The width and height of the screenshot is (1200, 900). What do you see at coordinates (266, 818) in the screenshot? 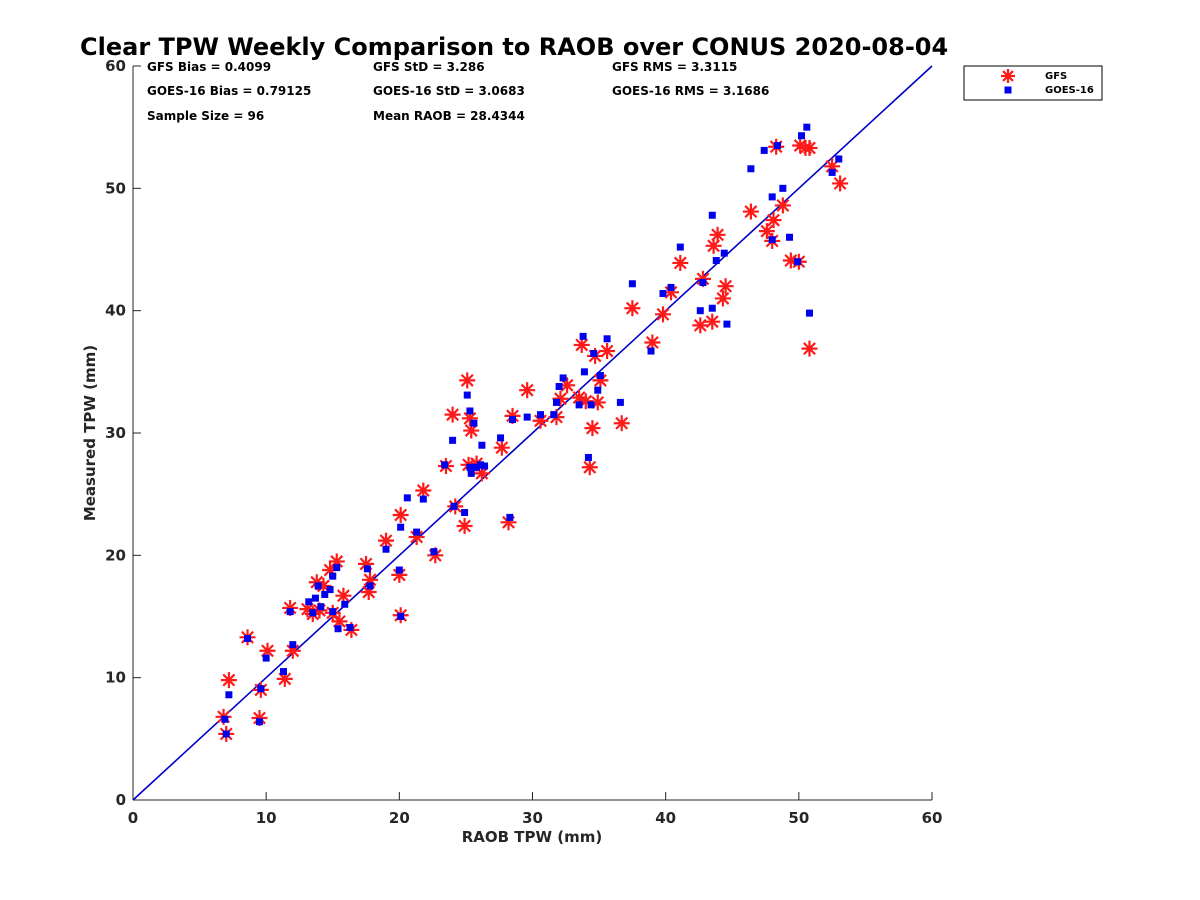
I see `x-tick-label: 10` at bounding box center [266, 818].